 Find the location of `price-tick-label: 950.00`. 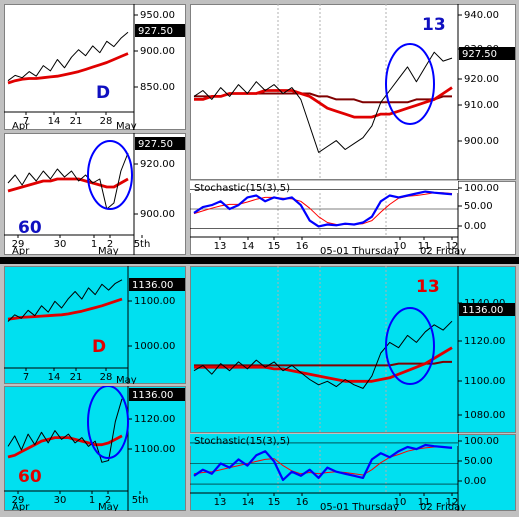

price-tick-label: 950.00 is located at coordinates (157, 15).